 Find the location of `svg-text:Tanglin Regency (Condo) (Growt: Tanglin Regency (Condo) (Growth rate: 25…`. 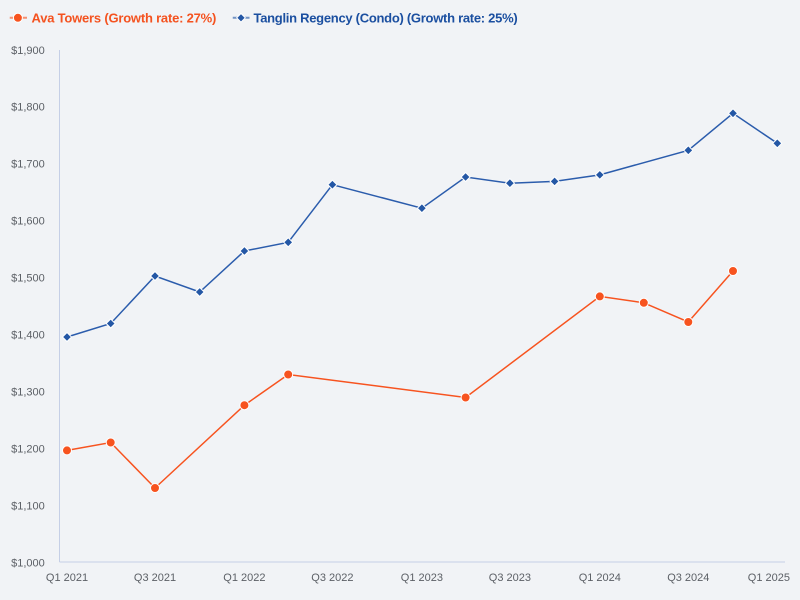

svg-text:Tanglin Regency (Condo) (Growt: Tanglin Regency (Condo) (Growth rate: 25… is located at coordinates (386, 18).